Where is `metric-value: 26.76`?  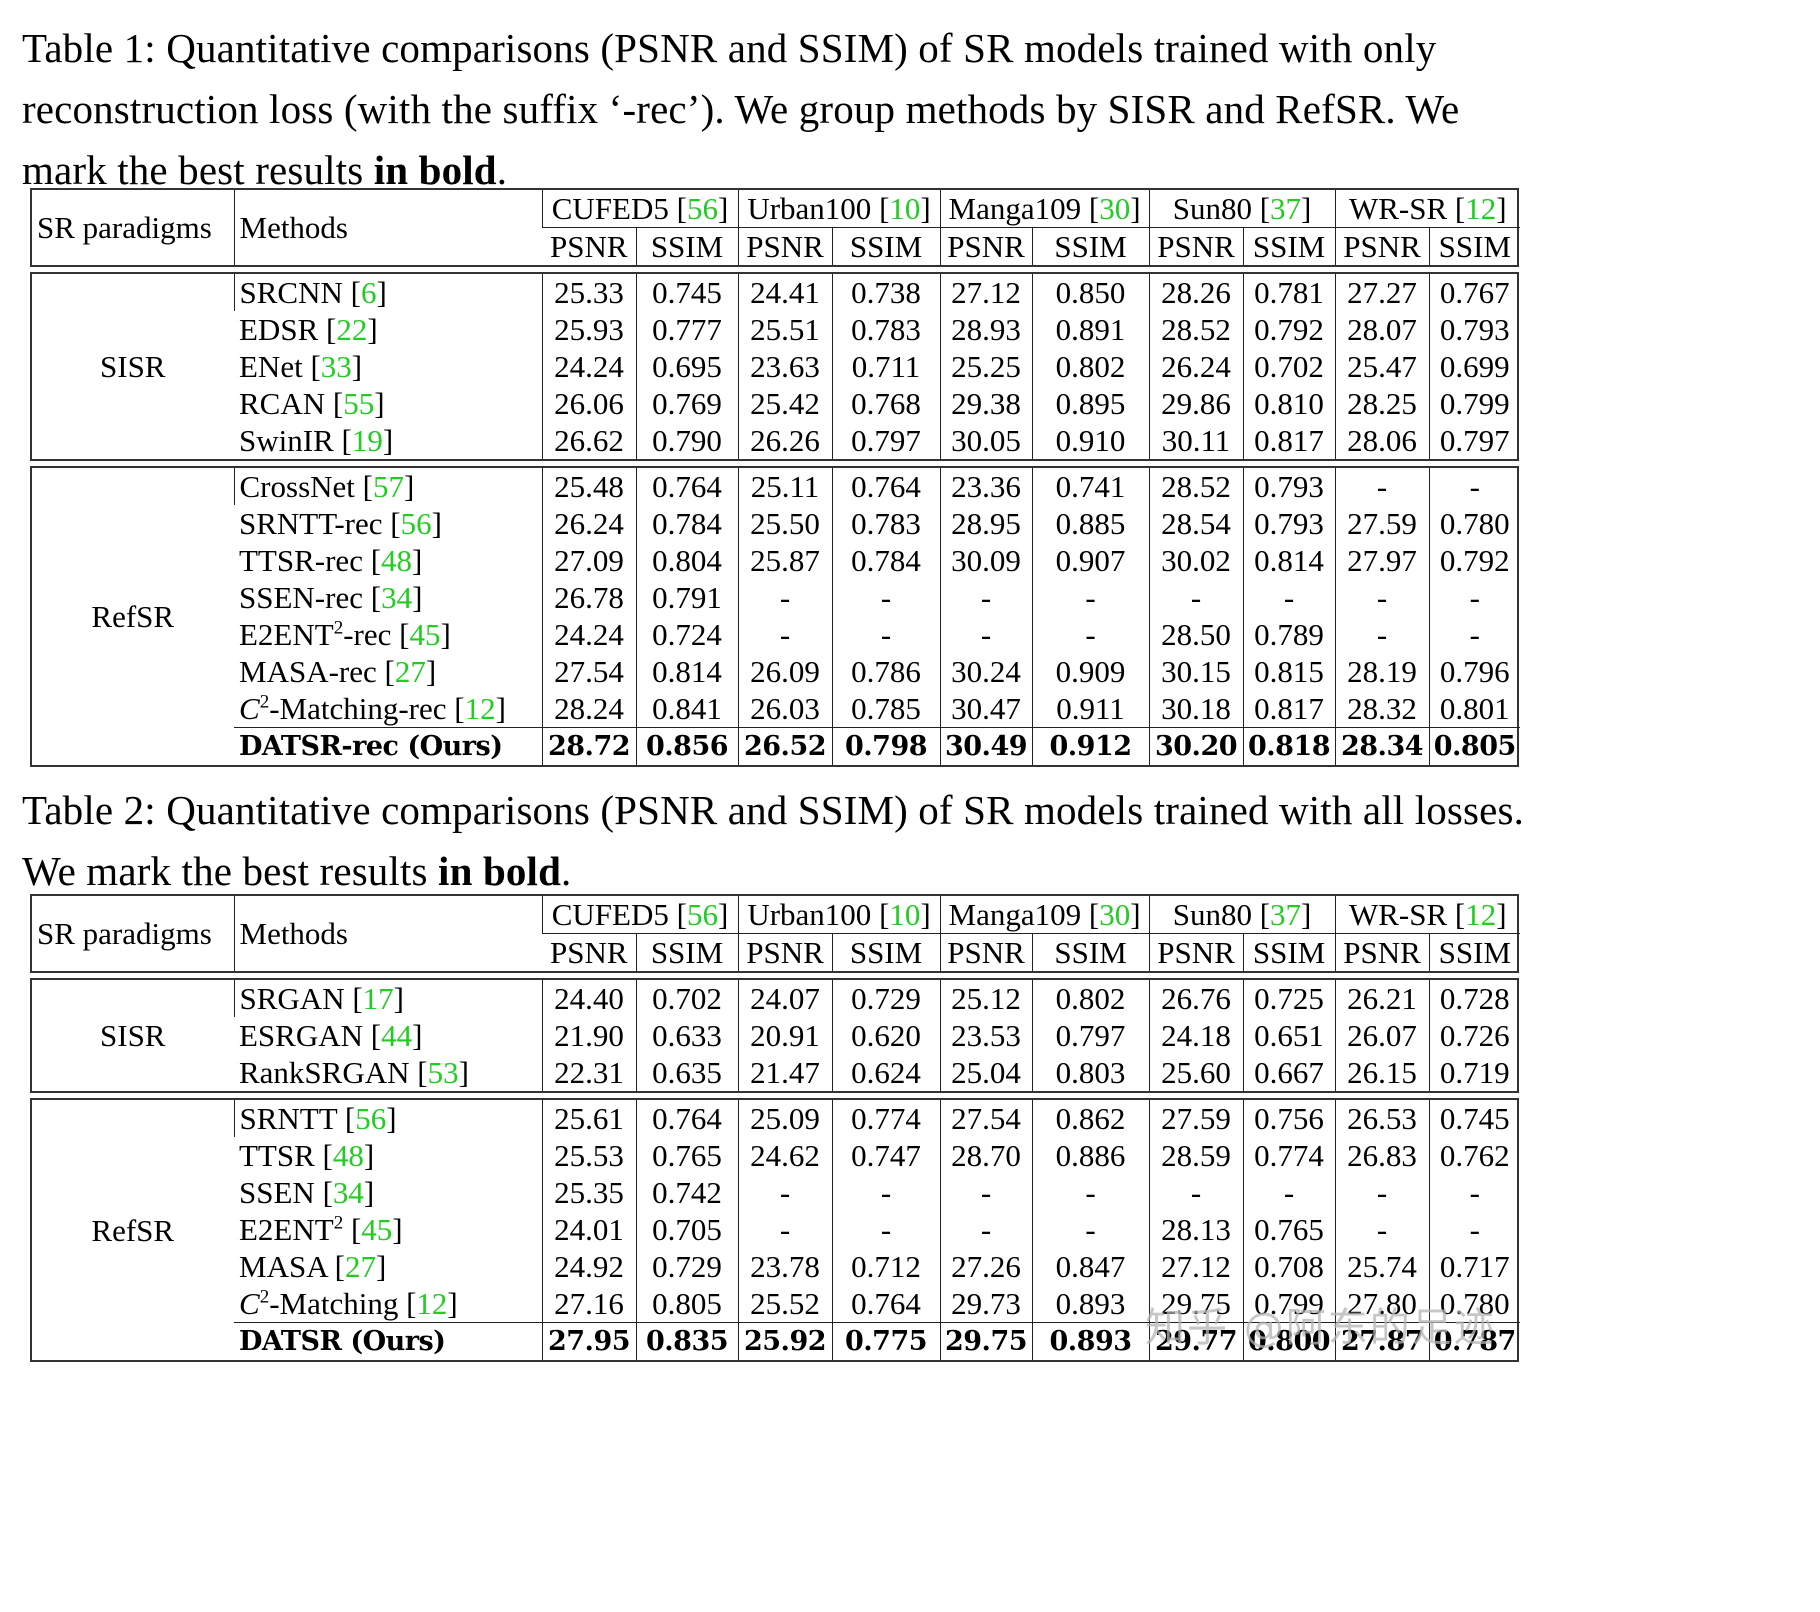
metric-value: 26.76 is located at coordinates (1195, 998).